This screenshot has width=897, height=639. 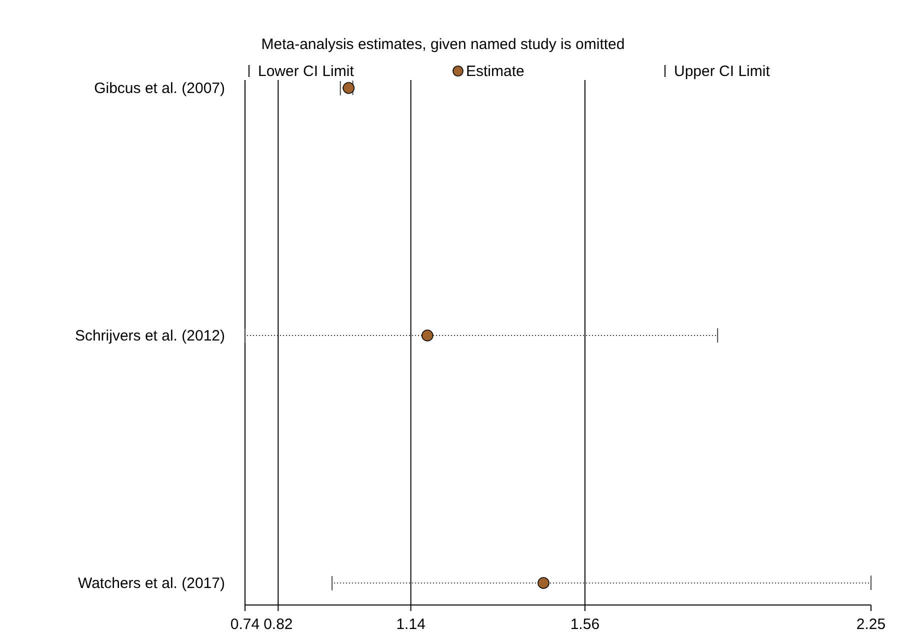 I want to click on annotation: Lower CI Limit, so click(x=306, y=71).